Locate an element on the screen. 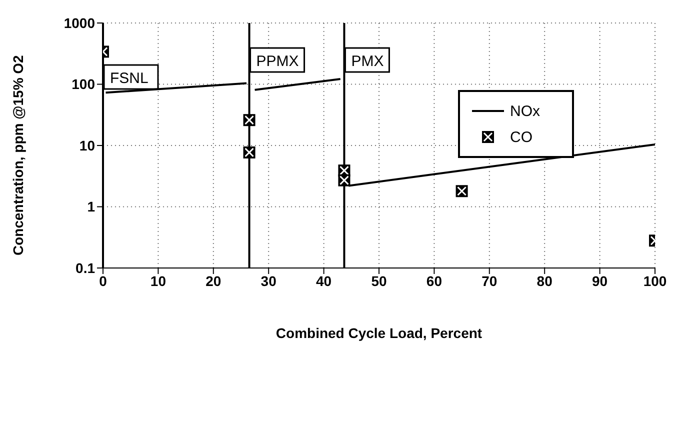  legend-label: NOx is located at coordinates (525, 111).